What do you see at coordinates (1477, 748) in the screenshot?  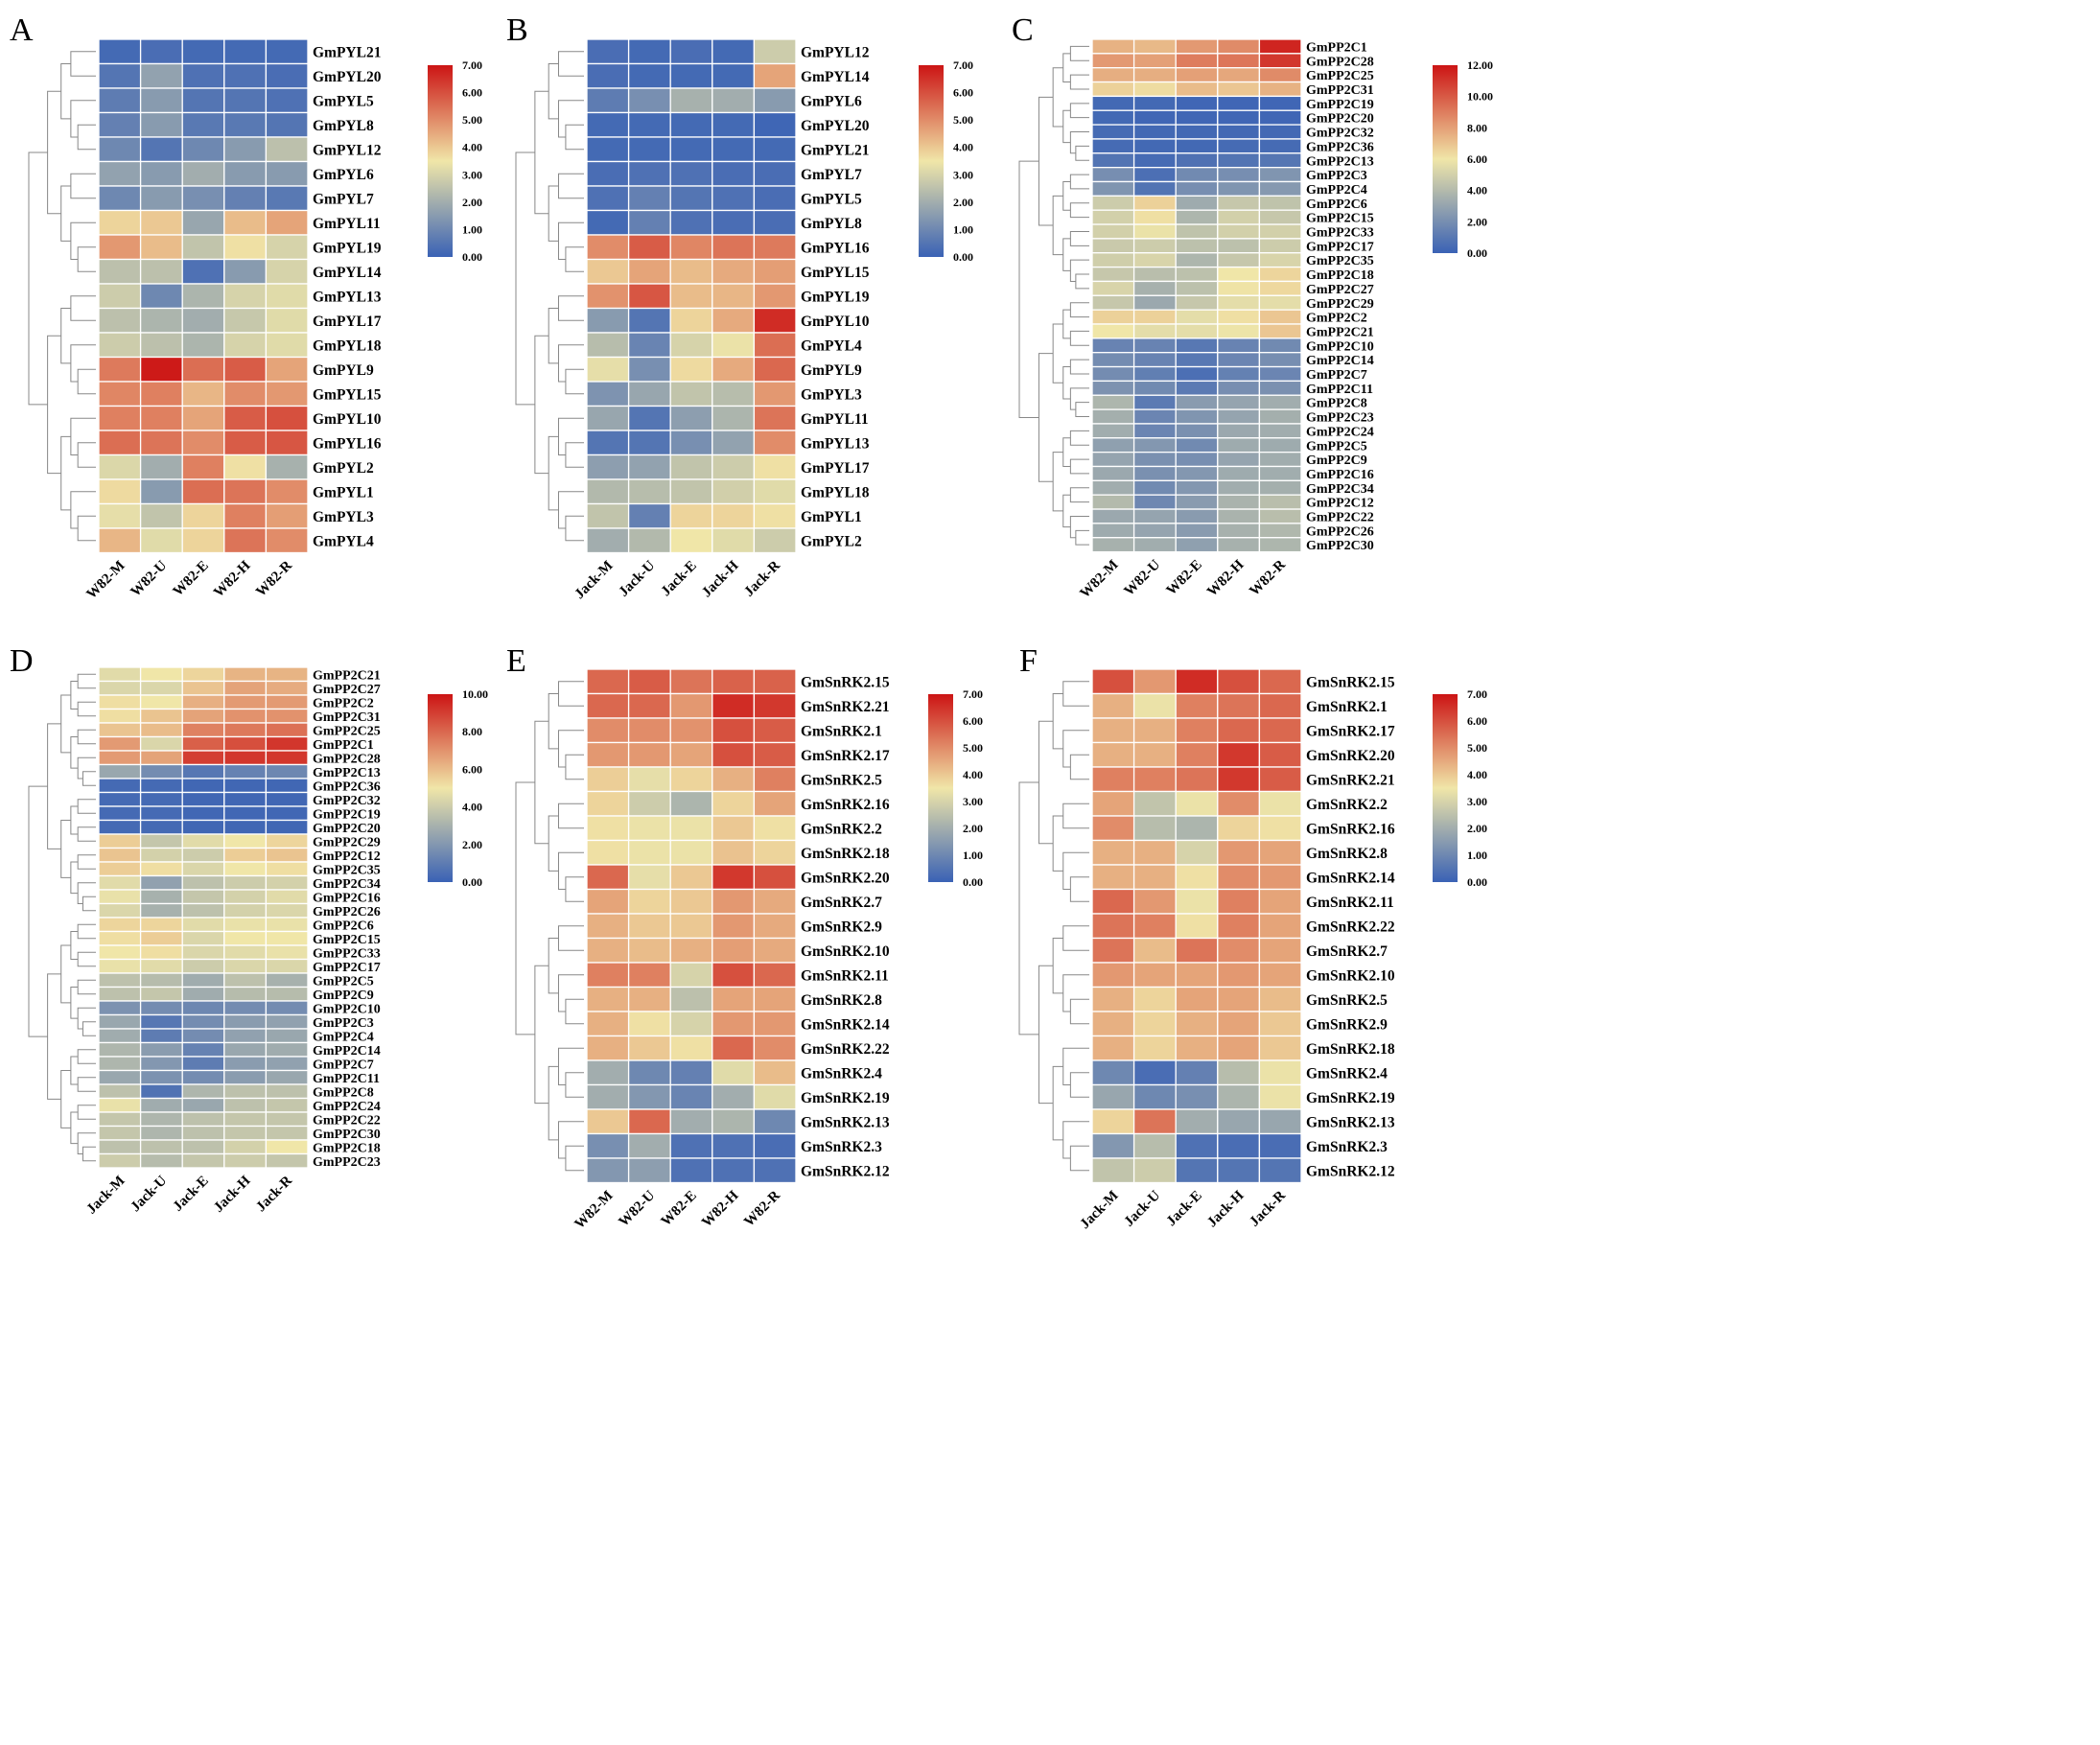 I see `legend-tick-label: 5.00` at bounding box center [1477, 748].